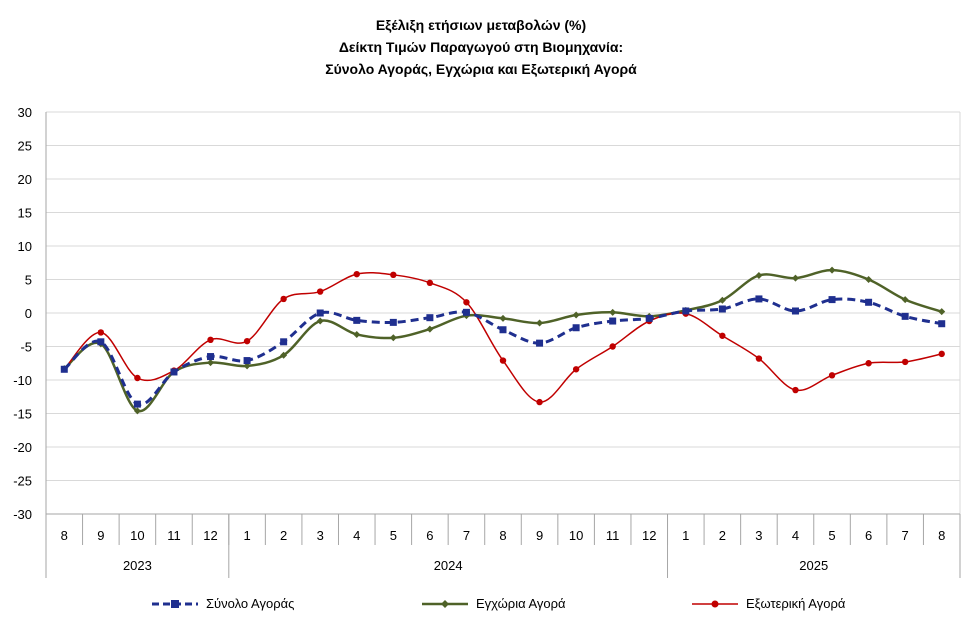 The image size is (962, 642). What do you see at coordinates (448, 565) in the screenshot?
I see `year-label: 2024` at bounding box center [448, 565].